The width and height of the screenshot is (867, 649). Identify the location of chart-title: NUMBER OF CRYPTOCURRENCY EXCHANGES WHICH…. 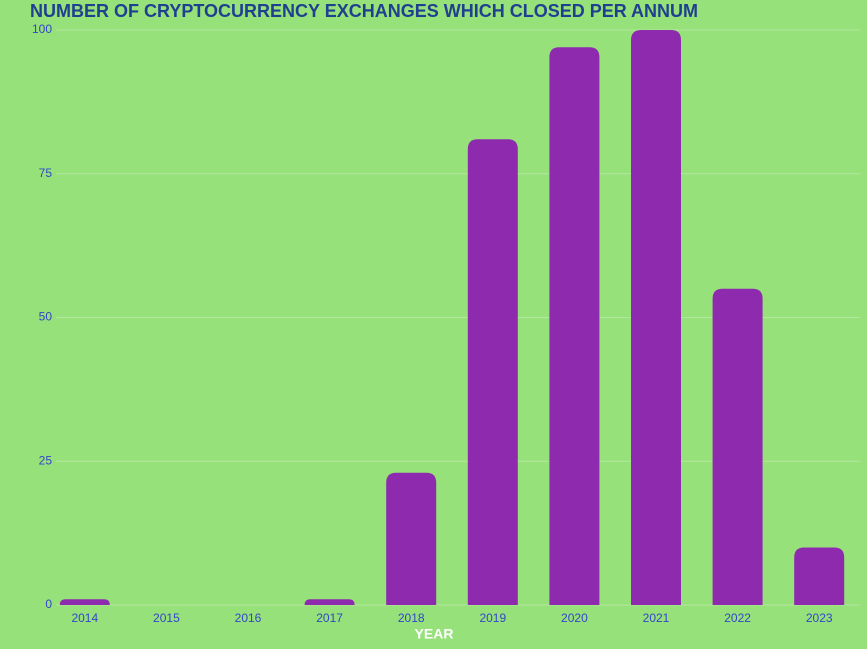
(364, 11).